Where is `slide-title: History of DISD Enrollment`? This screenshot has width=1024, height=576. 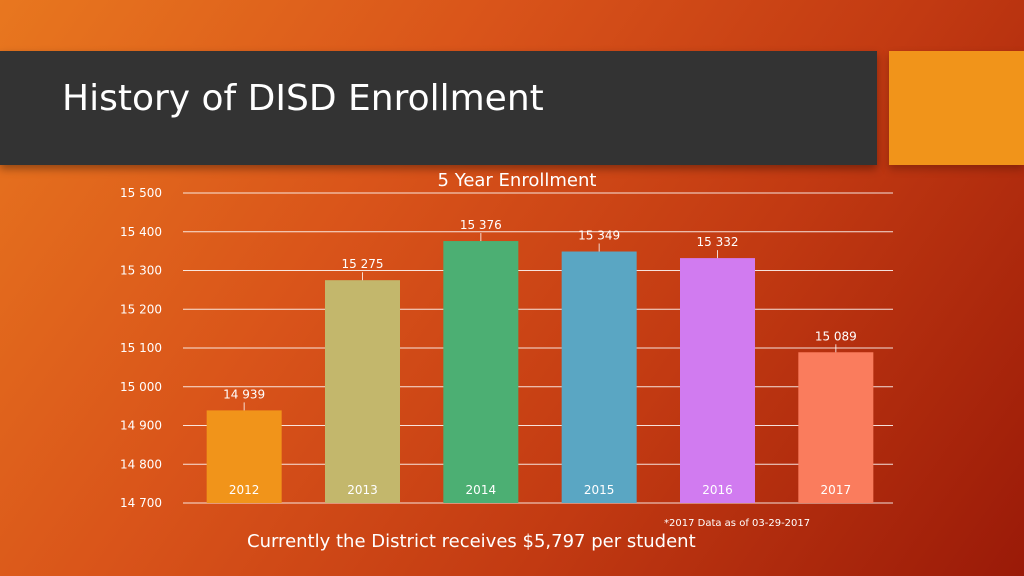 slide-title: History of DISD Enrollment is located at coordinates (303, 98).